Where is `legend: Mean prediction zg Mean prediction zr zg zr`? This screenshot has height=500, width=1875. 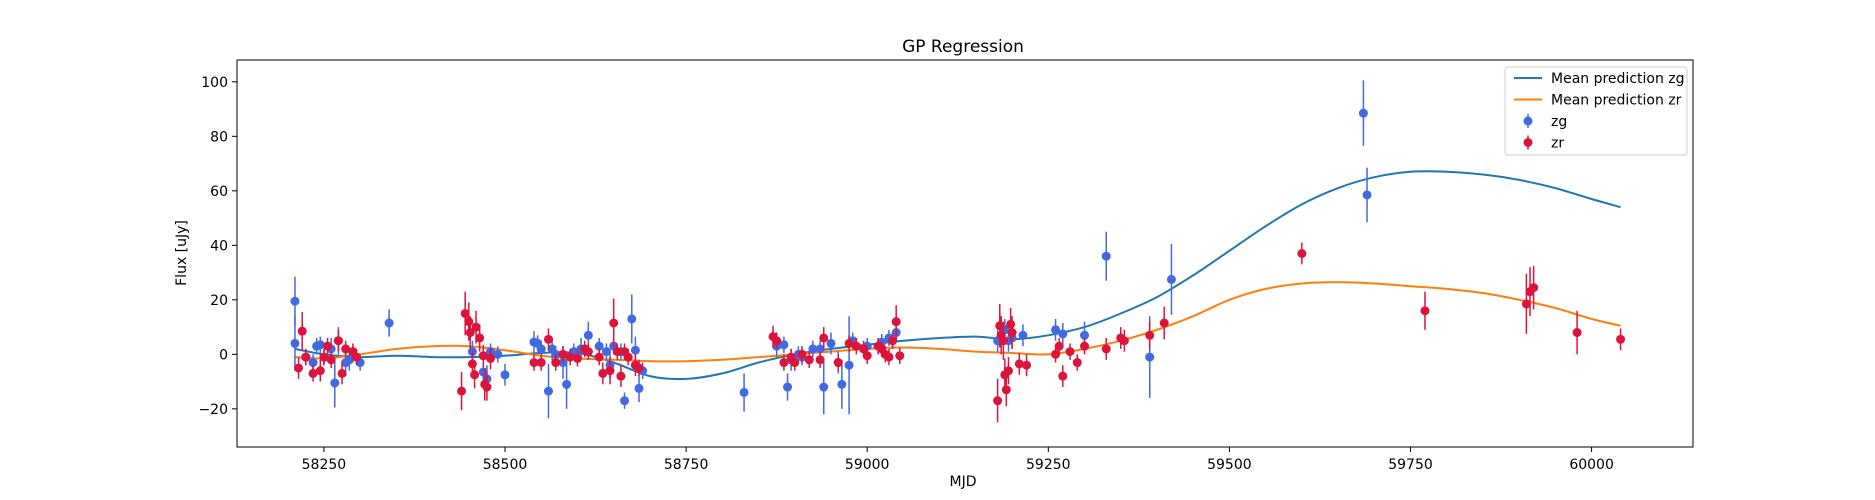
legend: Mean prediction zg Mean prediction zr zg zr is located at coordinates (1596, 111).